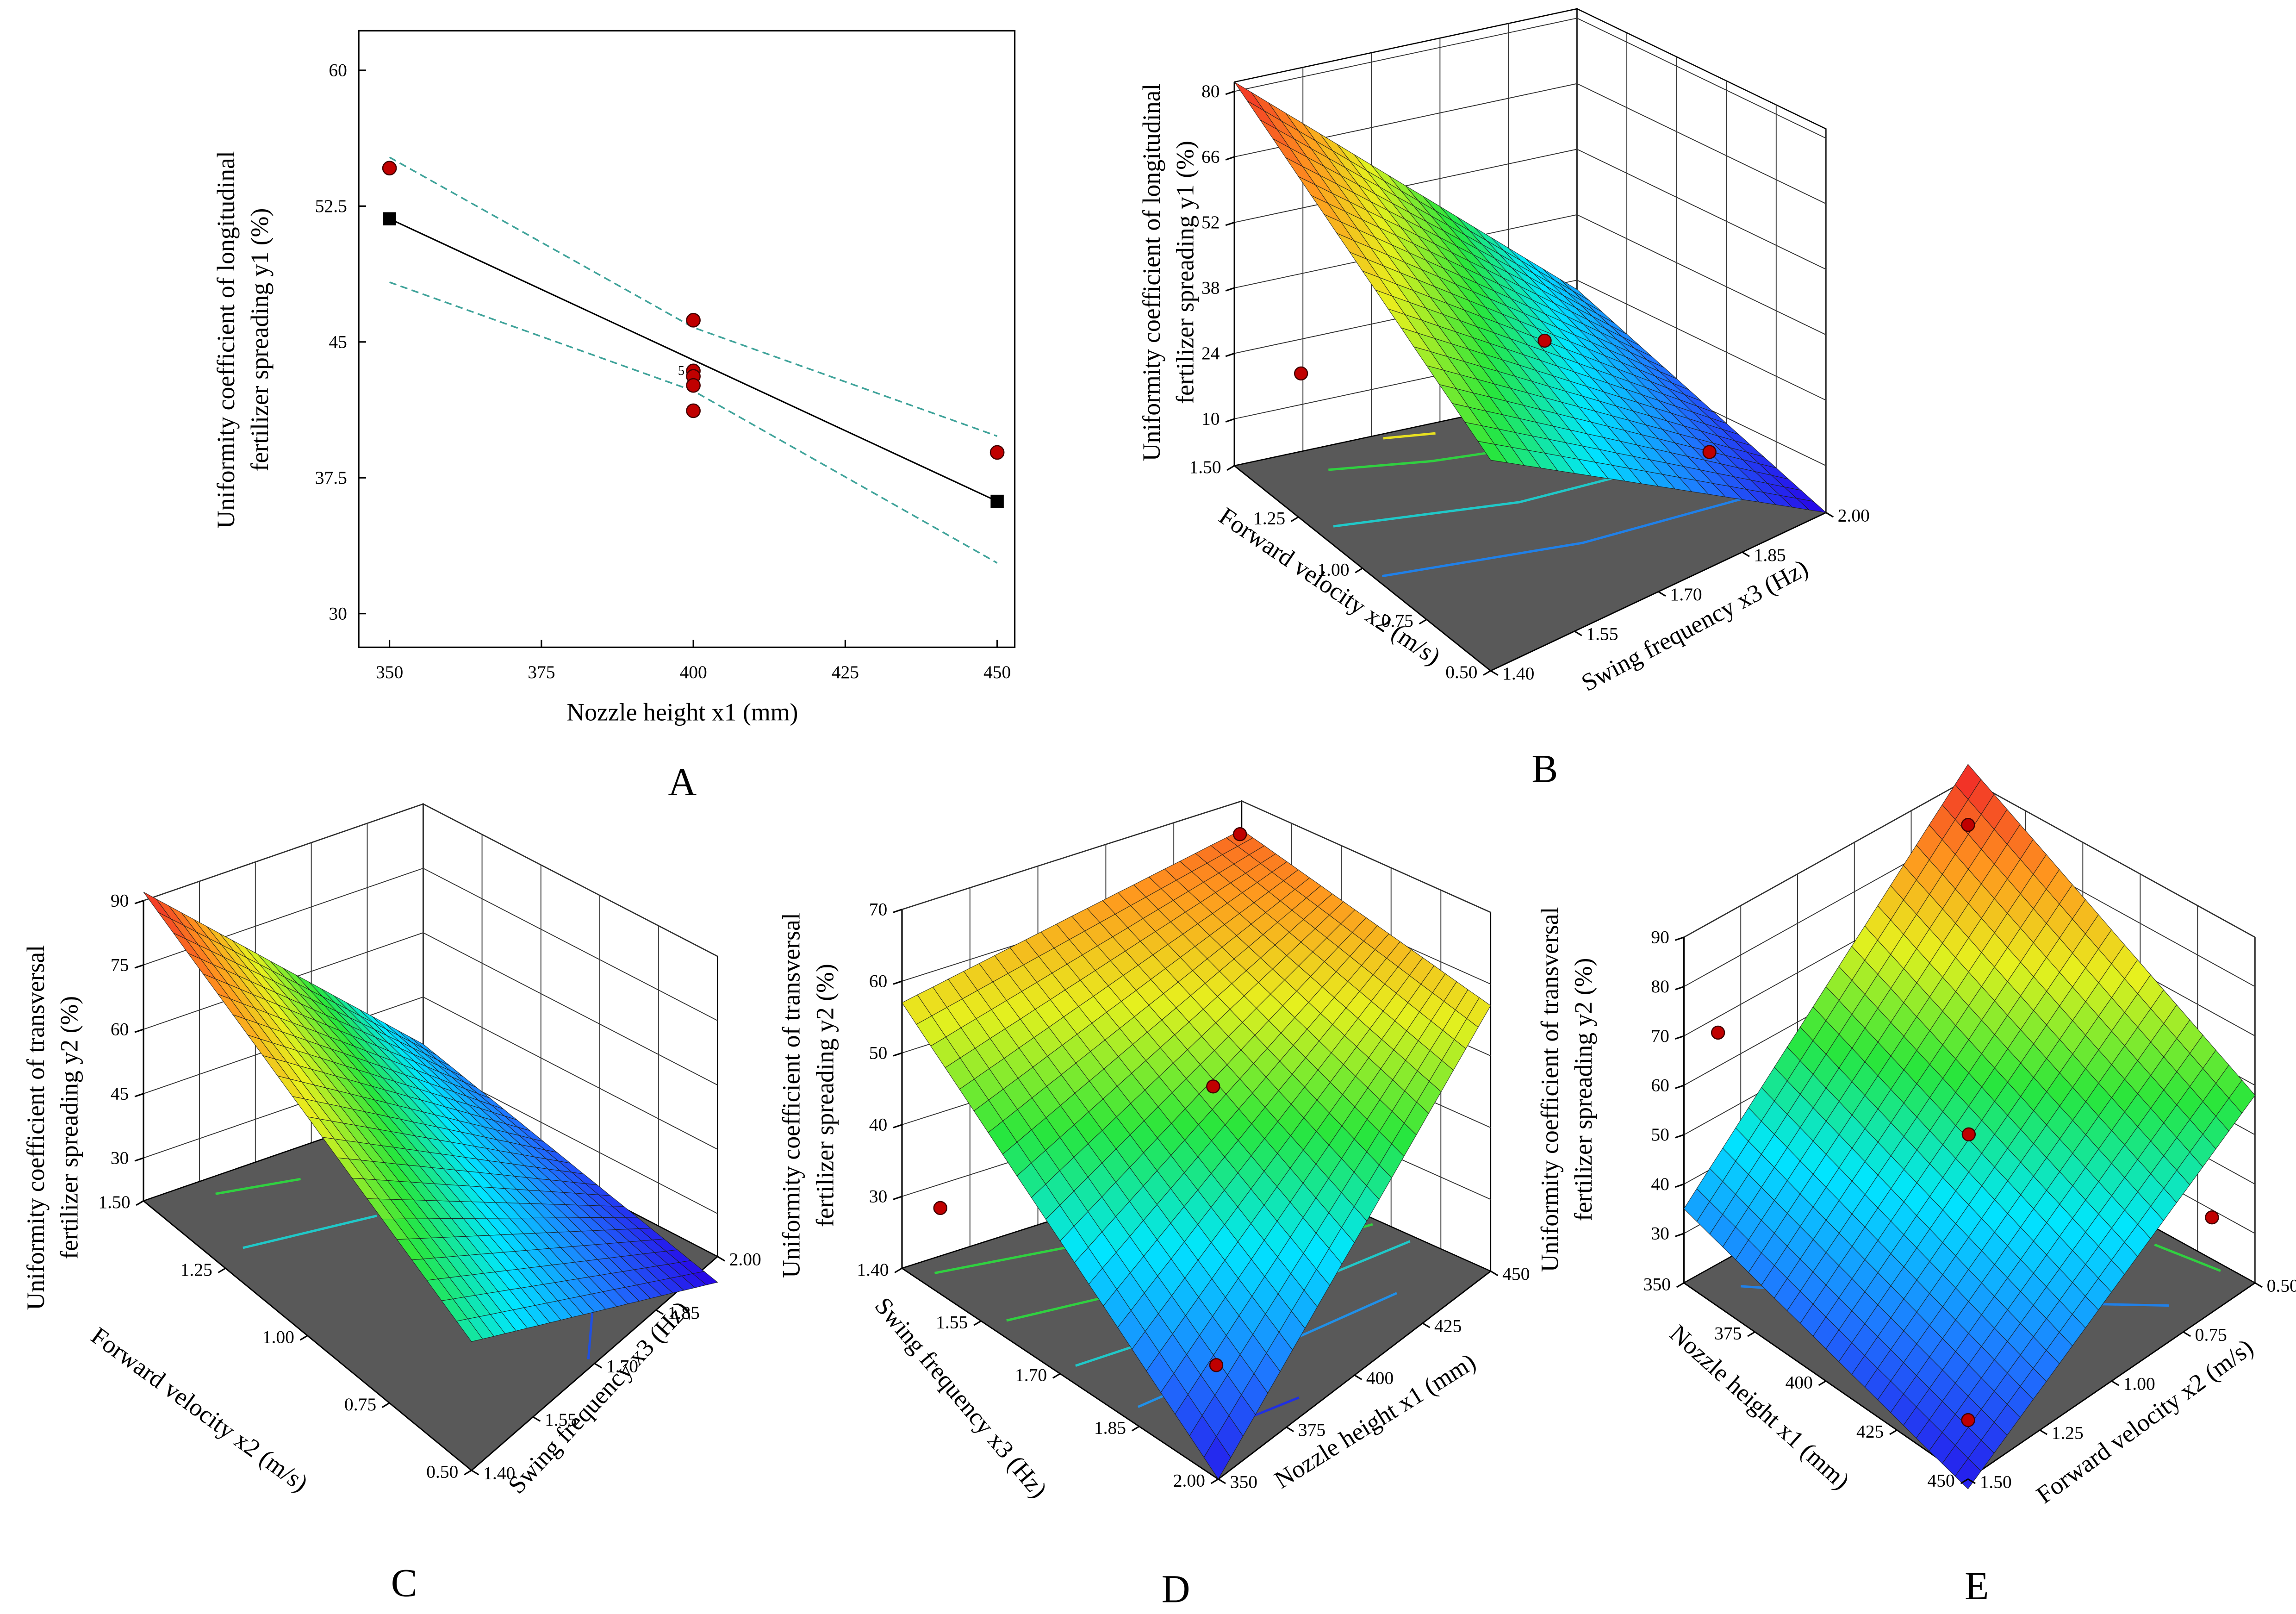 This screenshot has height=1614, width=2296. Describe the element at coordinates (226, 340) in the screenshot. I see `panel-a-y-axis-label-line1: Uniformity coefficient of longitudinal` at that location.